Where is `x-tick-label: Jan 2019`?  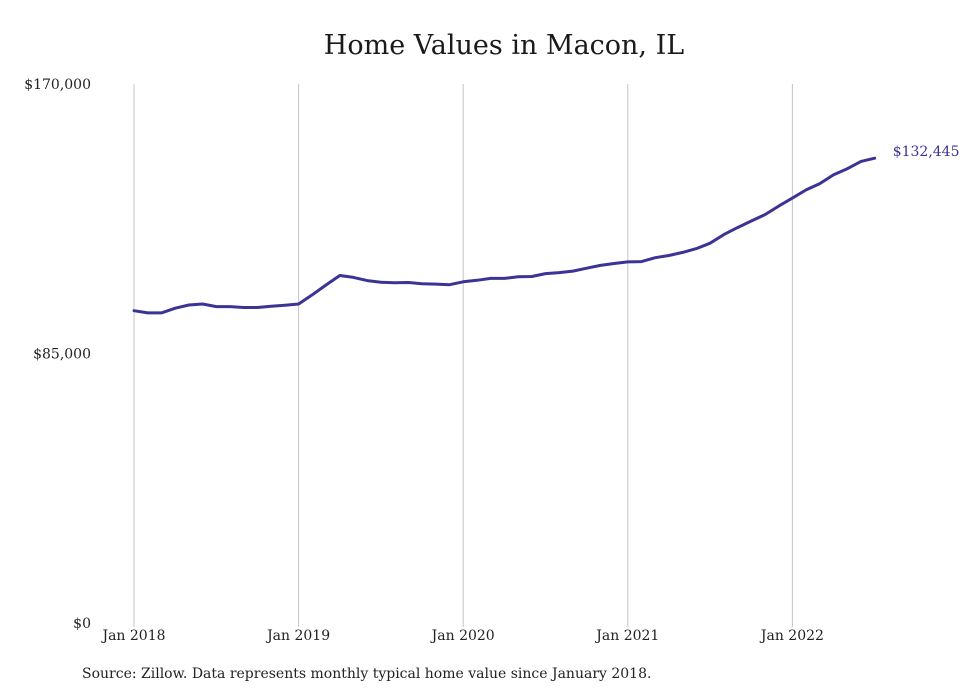 x-tick-label: Jan 2019 is located at coordinates (297, 636).